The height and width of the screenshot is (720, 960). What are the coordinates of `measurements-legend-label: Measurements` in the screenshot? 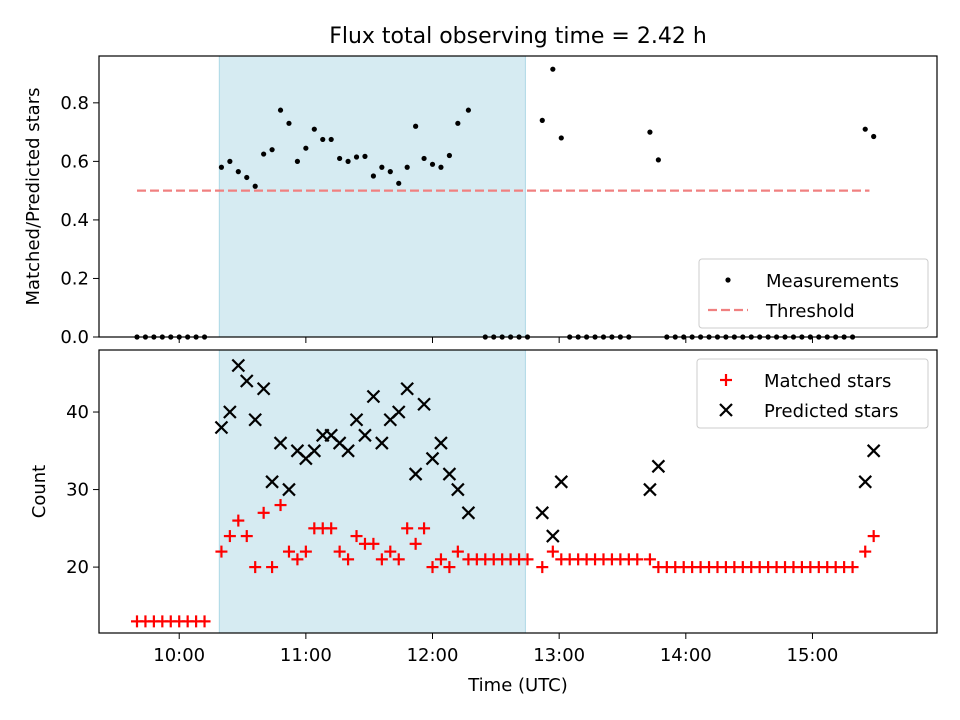 It's located at (832, 281).